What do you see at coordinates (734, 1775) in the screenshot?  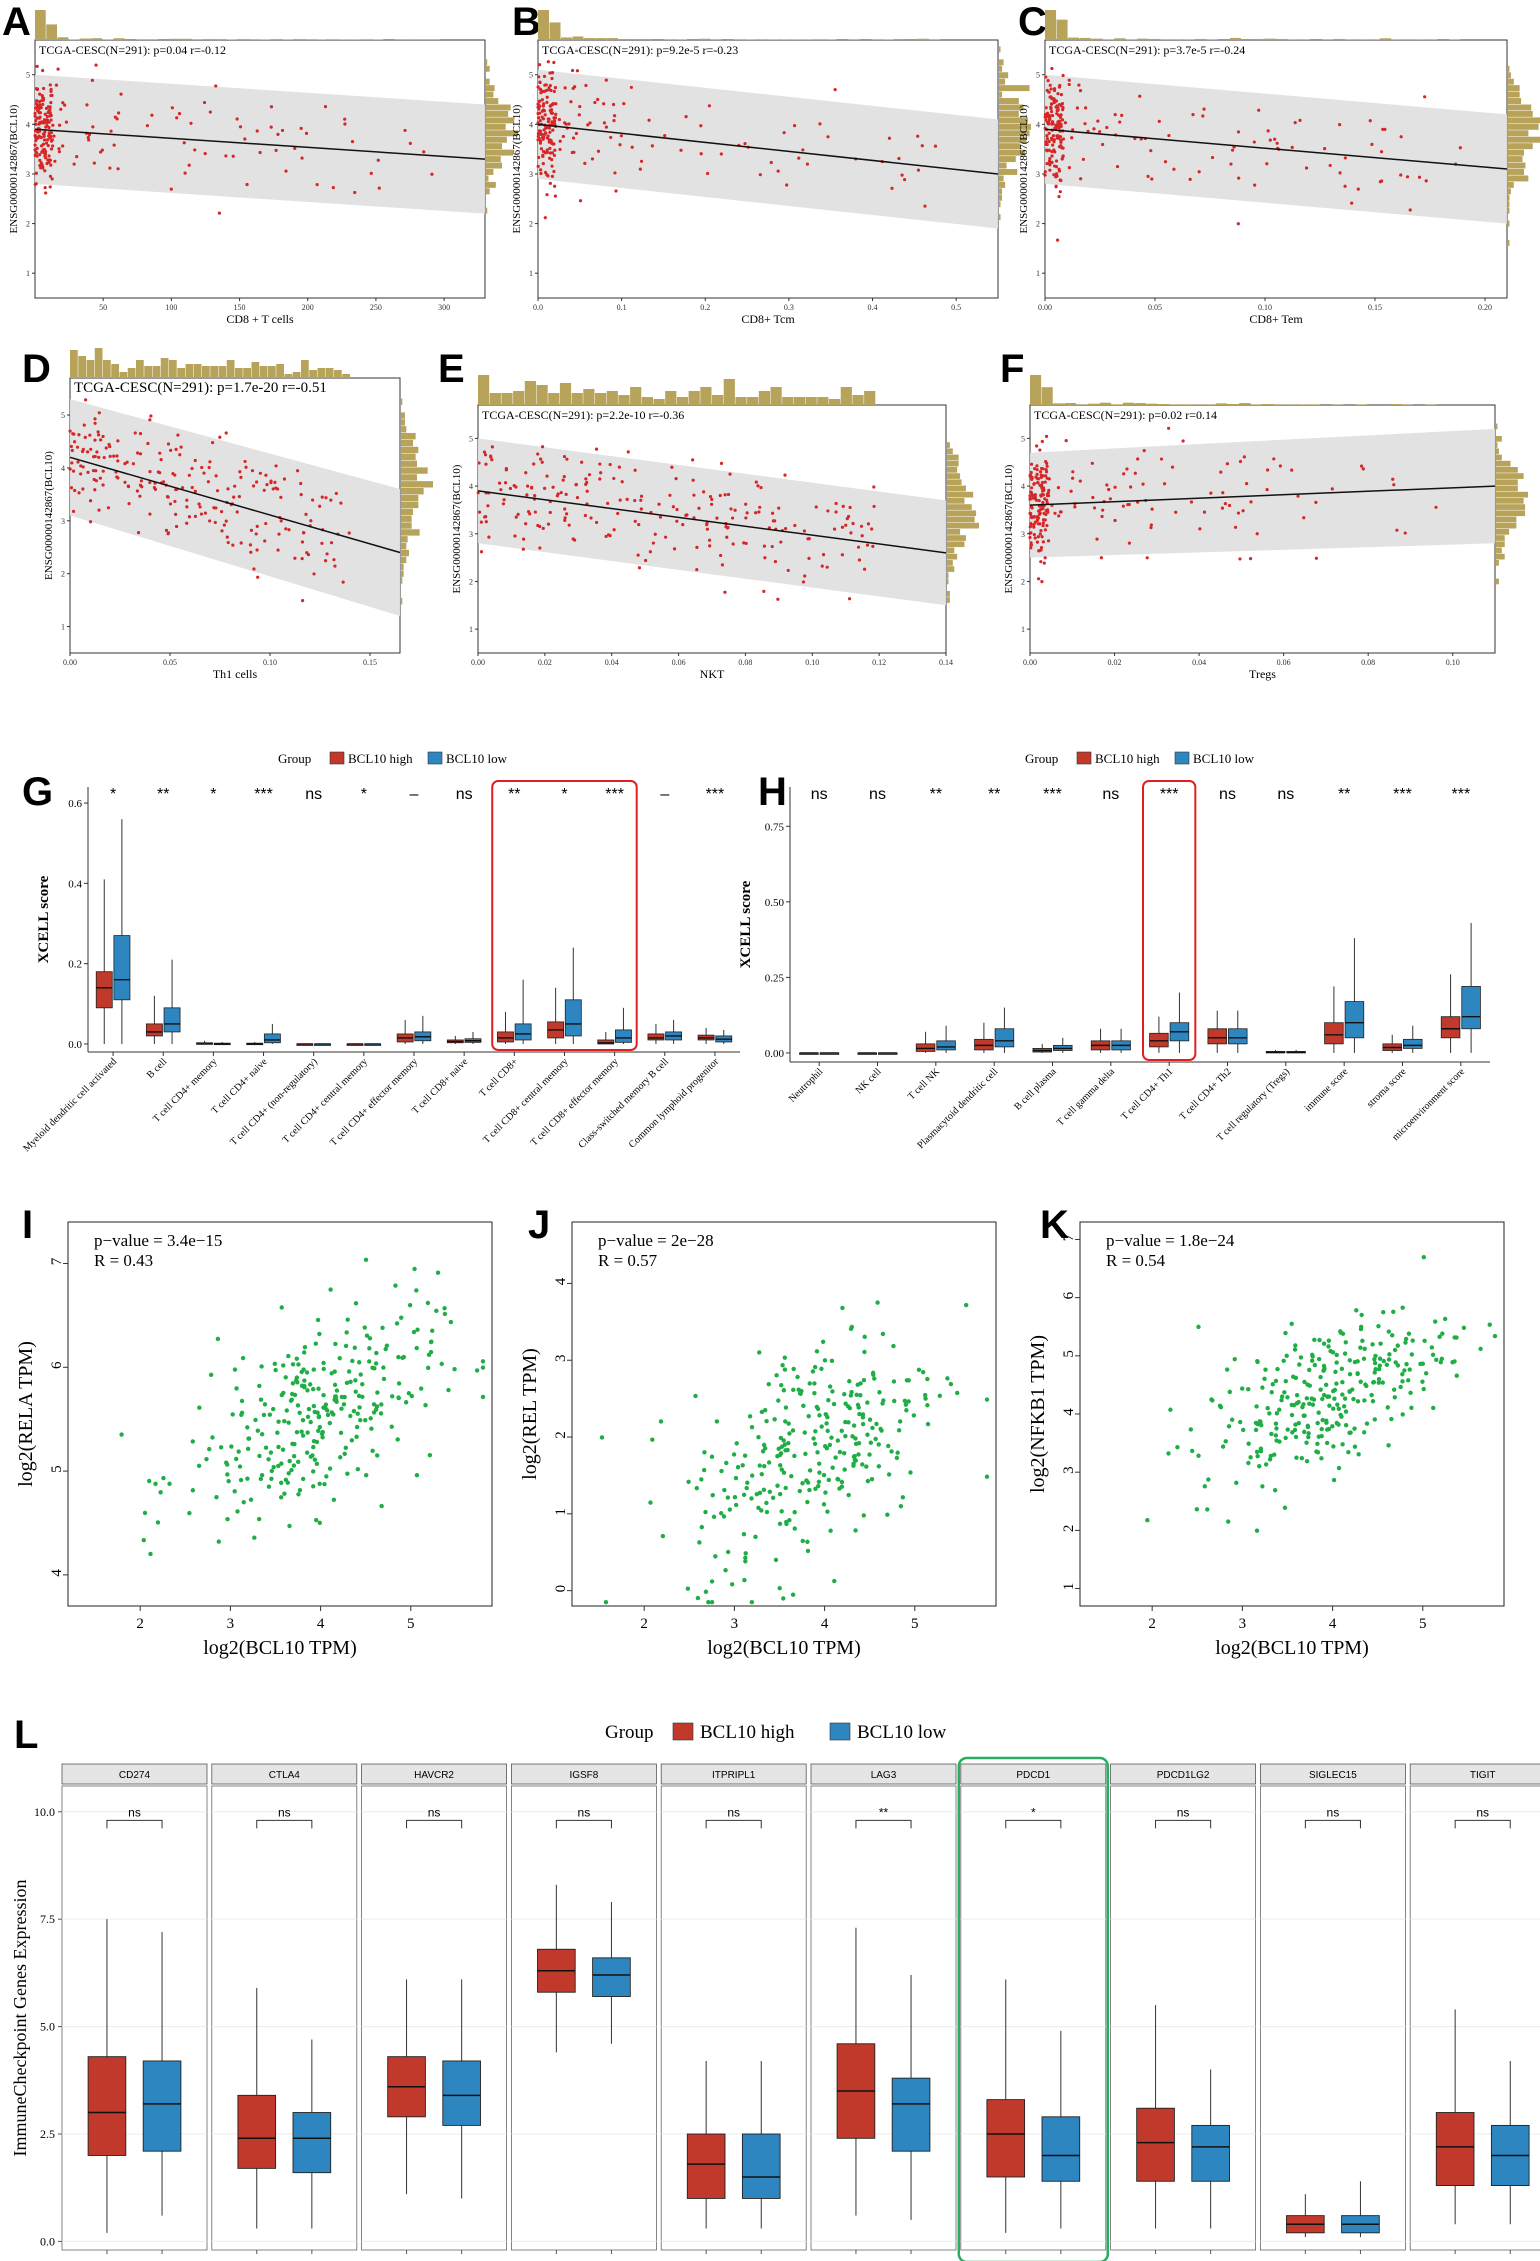 I see `facet-title: ITPRIPL1` at bounding box center [734, 1775].